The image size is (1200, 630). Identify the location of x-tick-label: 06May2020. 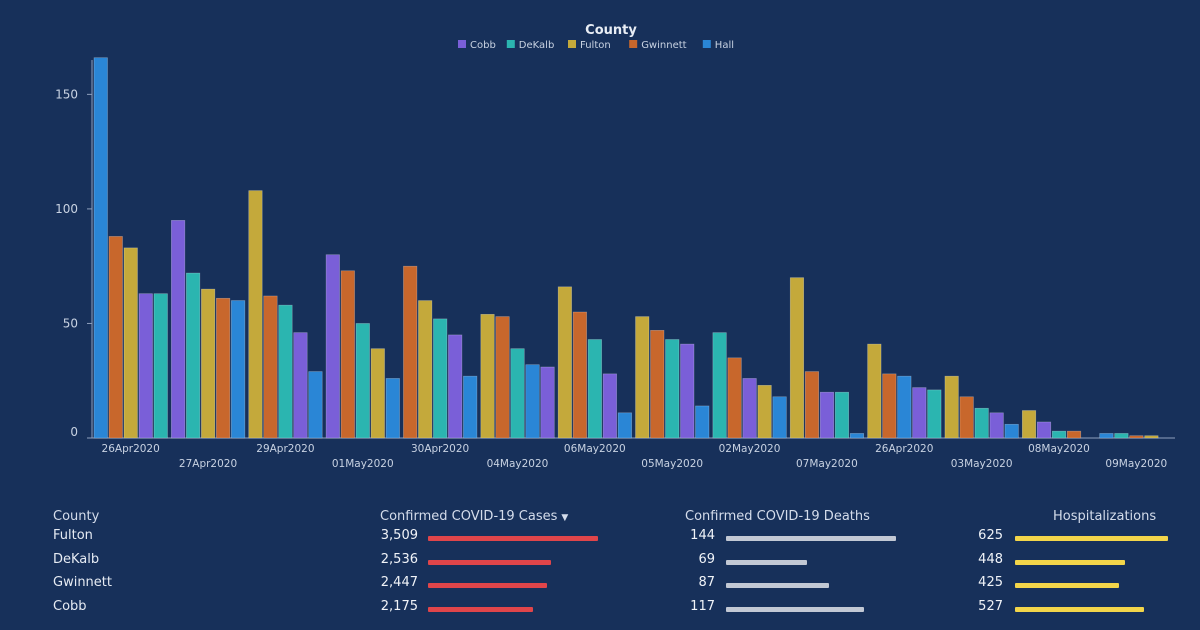
(595, 449).